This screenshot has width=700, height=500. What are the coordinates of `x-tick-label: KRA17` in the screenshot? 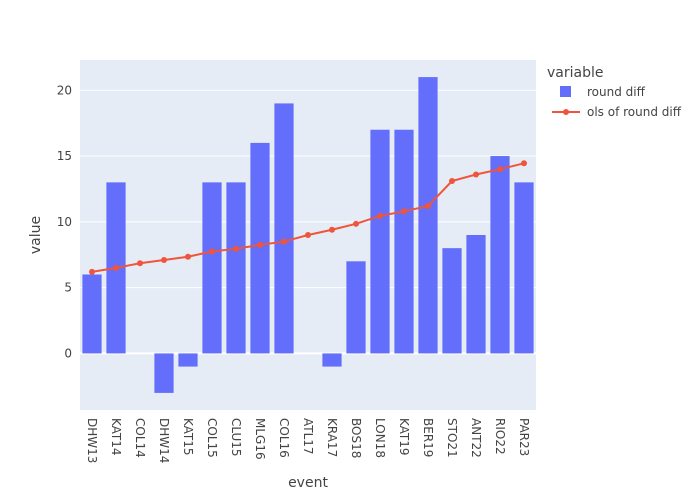 It's located at (332, 437).